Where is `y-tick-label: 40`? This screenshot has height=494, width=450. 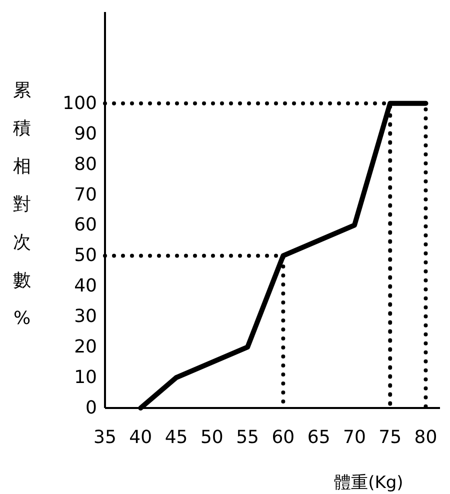 y-tick-label: 40 is located at coordinates (85, 286).